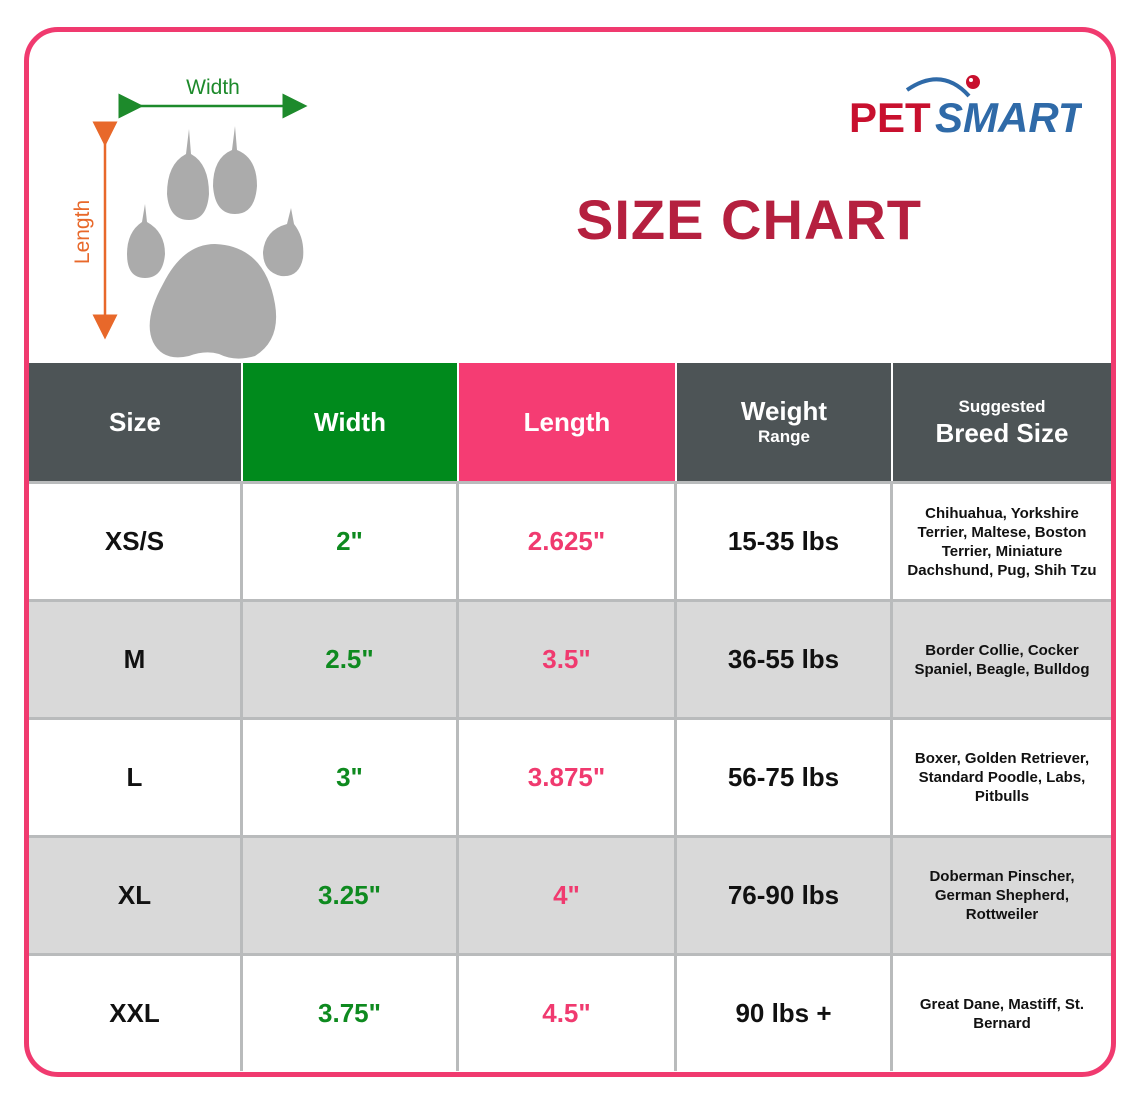  I want to click on width-arrow-label: Width, so click(213, 87).